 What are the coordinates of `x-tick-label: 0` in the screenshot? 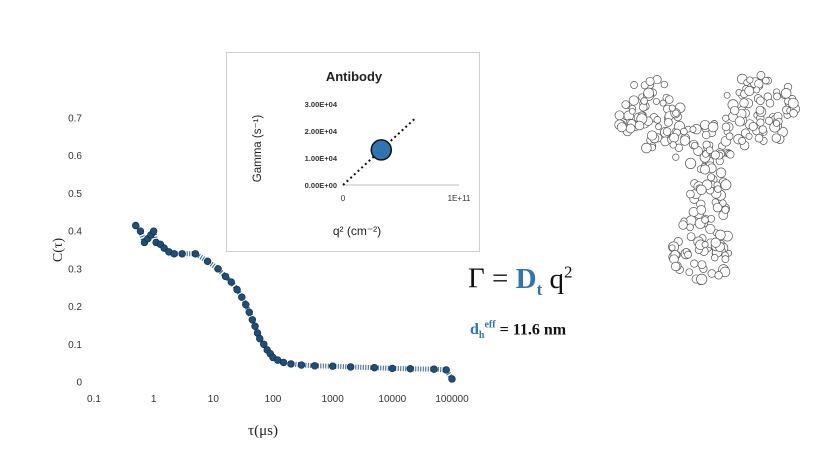 It's located at (343, 198).